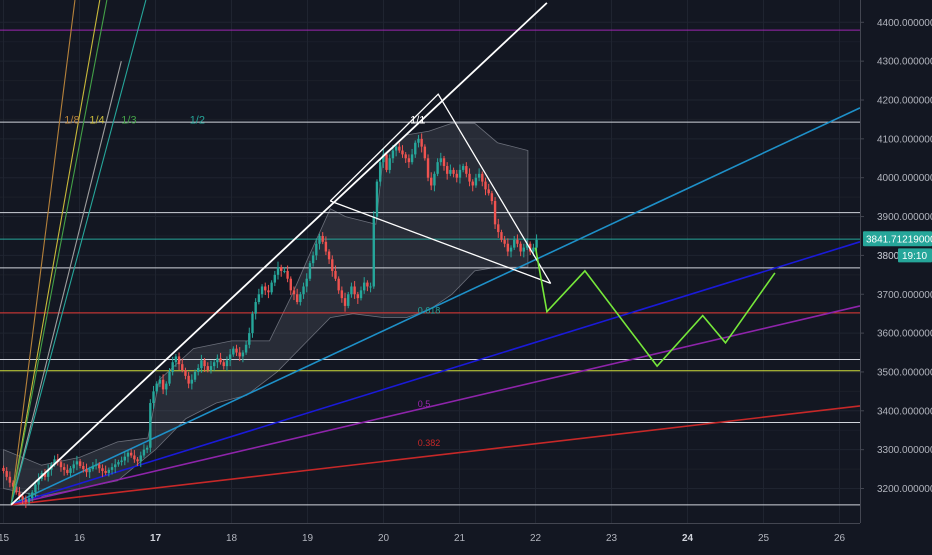 This screenshot has width=932, height=555. I want to click on time-tick-label: 19, so click(308, 538).